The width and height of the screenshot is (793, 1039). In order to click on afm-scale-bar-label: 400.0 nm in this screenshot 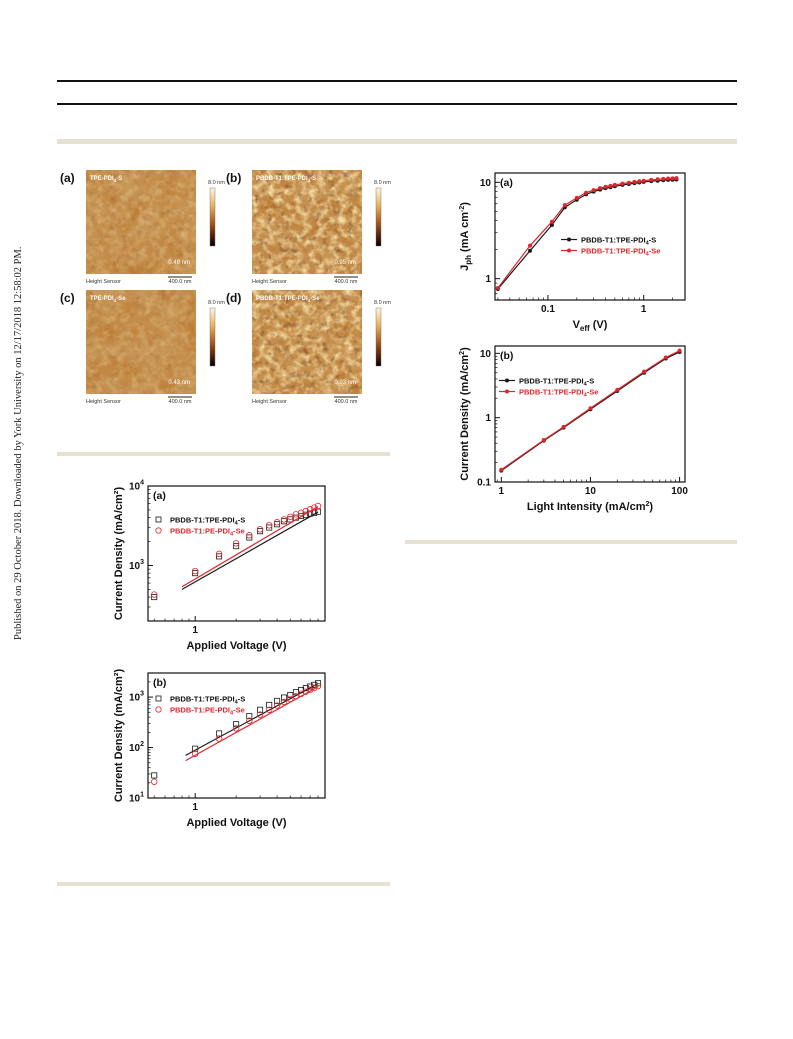, I will do `click(180, 402)`.